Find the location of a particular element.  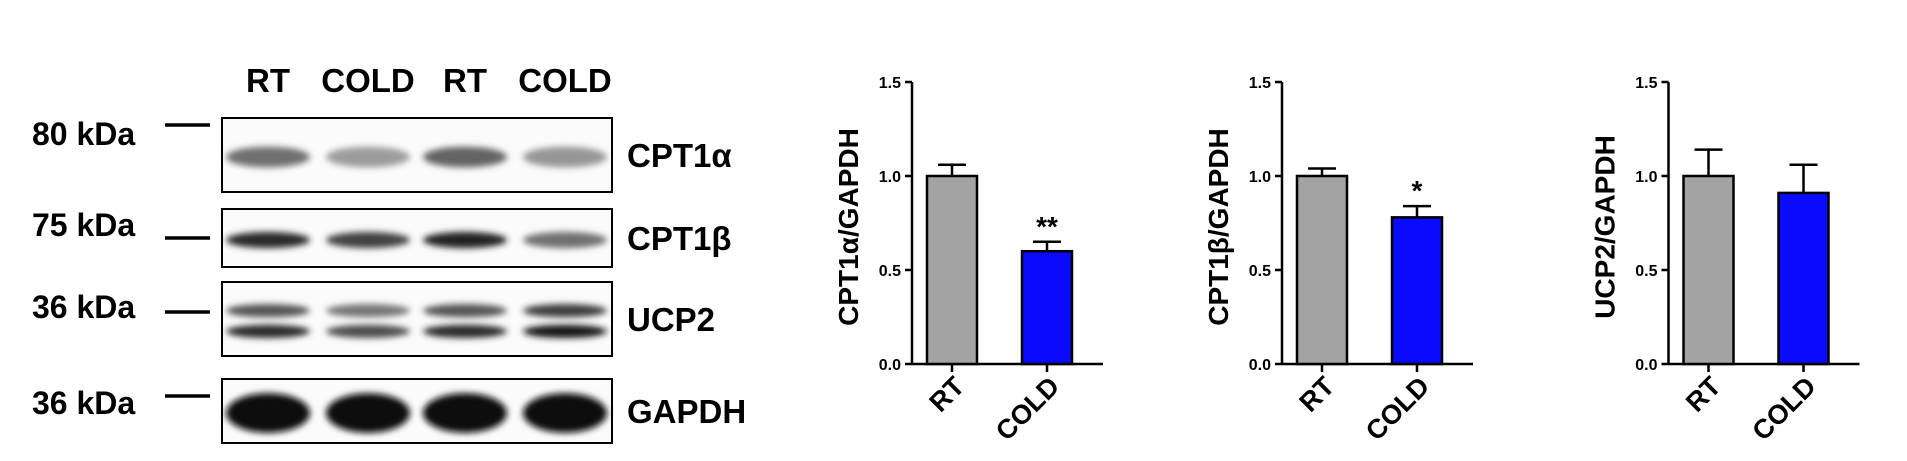

cpt1a-gapdh-chart: 0.0 0.5 1.0 1.5 CPT1α/GAPDH RT COLD ** is located at coordinates (968, 260).